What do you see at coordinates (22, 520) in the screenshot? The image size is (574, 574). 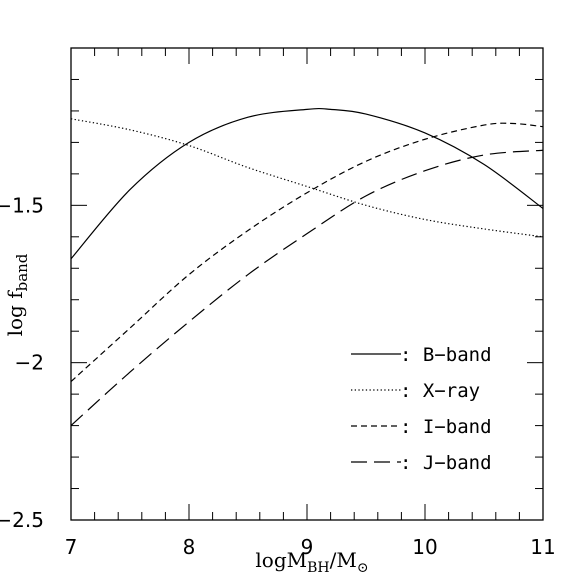 I see `y-tick-label: −2.5` at bounding box center [22, 520].